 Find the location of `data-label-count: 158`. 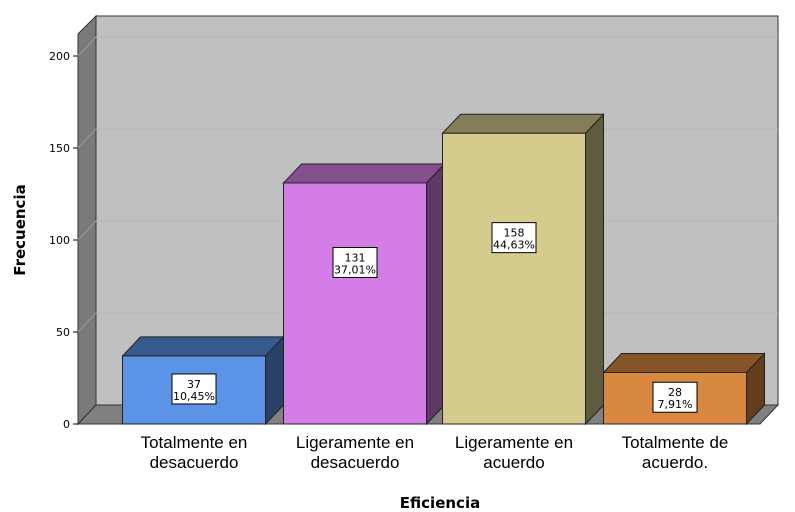

data-label-count: 158 is located at coordinates (514, 233).